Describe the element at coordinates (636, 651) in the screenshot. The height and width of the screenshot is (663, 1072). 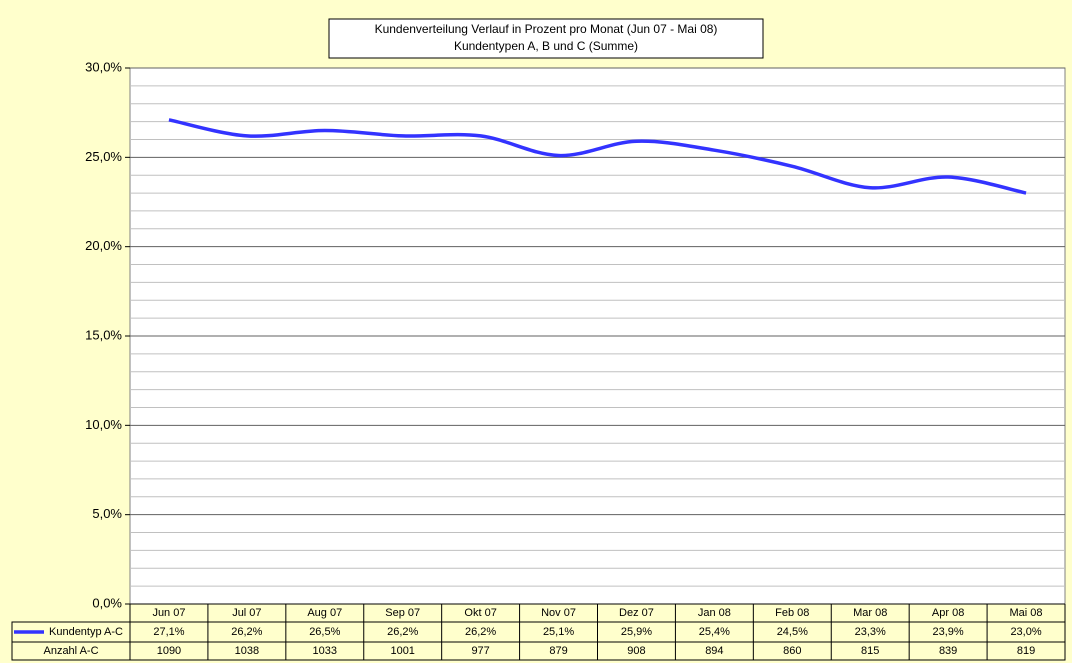
I see `table-cell: 908` at that location.